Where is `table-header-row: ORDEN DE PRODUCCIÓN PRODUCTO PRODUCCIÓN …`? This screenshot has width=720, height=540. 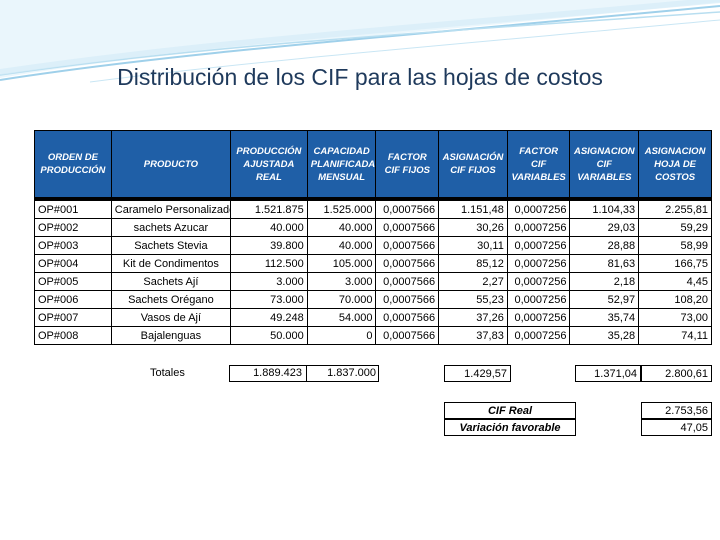
table-header-row: ORDEN DE PRODUCCIÓN PRODUCTO PRODUCCIÓN … is located at coordinates (373, 165).